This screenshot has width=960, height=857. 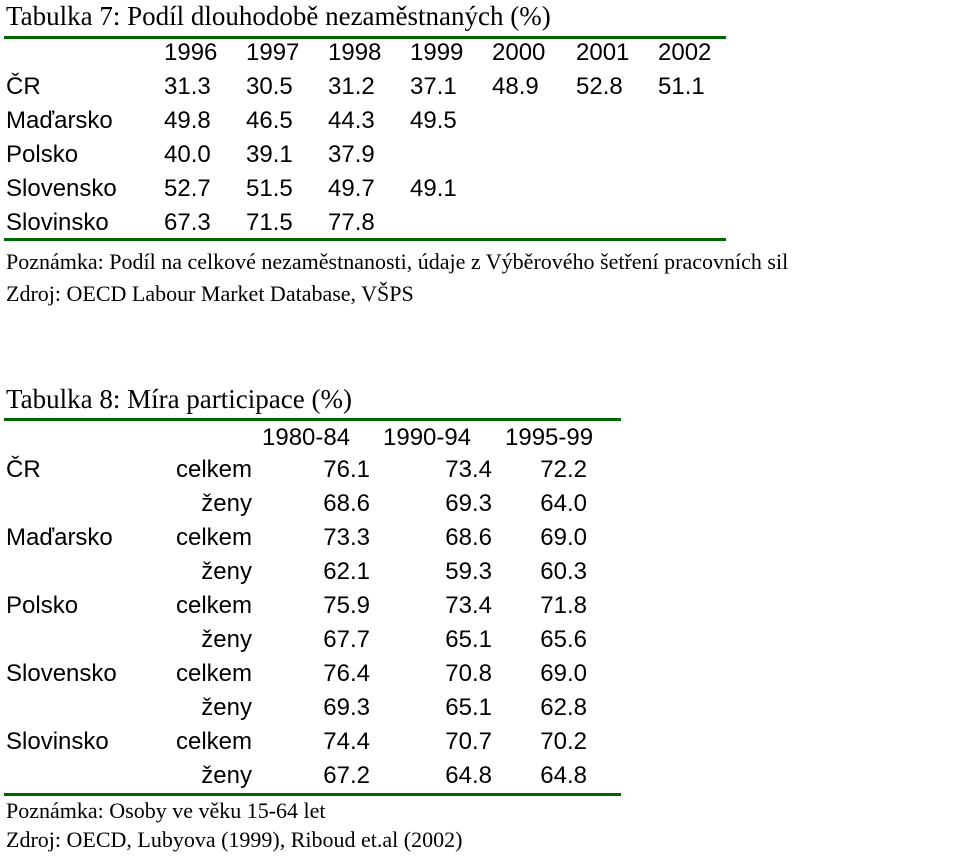 I want to click on table7-cell: 49.5, so click(x=433, y=120).